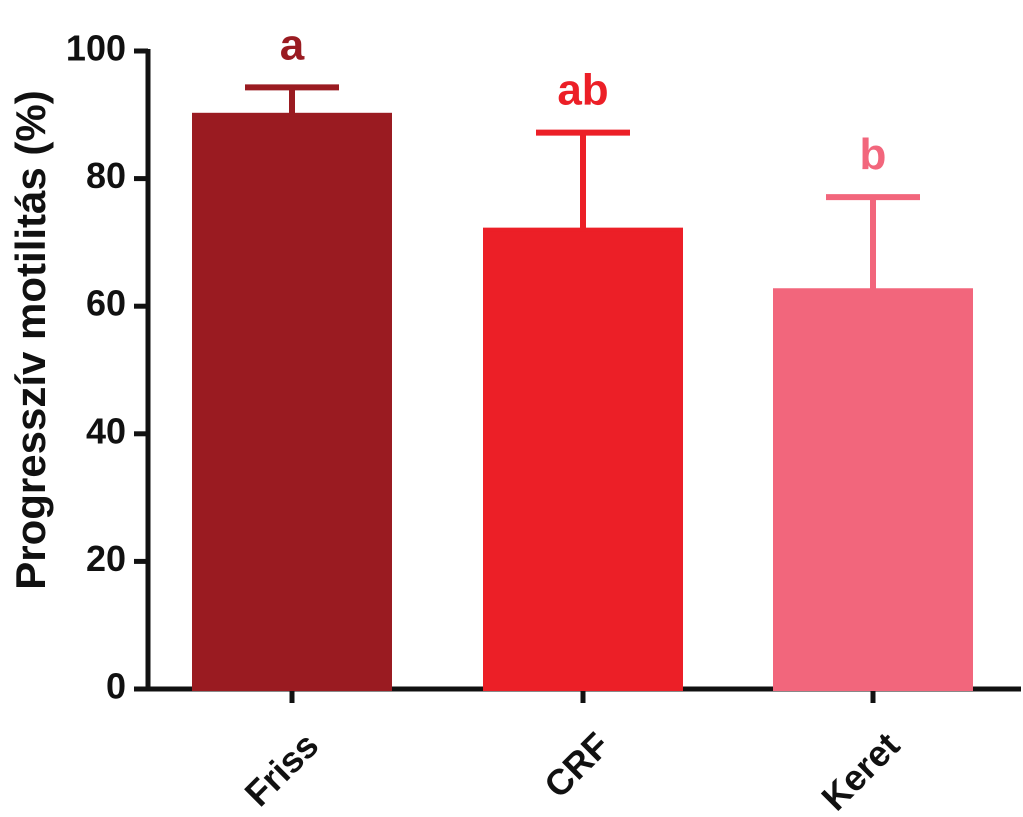  I want to click on category-labels: Friss CRF Keret, so click(571, 770).